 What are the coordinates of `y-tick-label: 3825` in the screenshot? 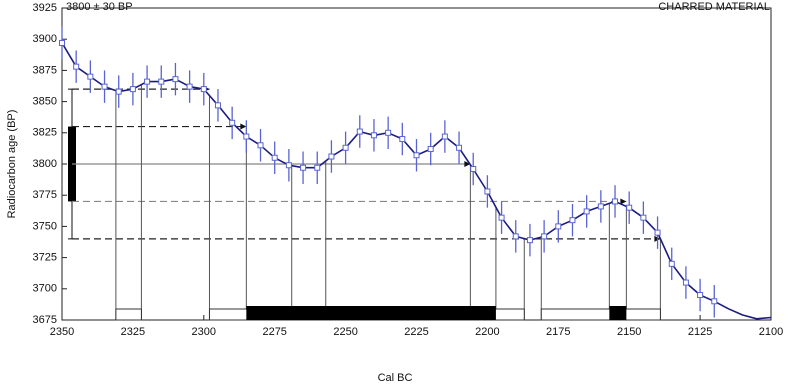 It's located at (45, 133).